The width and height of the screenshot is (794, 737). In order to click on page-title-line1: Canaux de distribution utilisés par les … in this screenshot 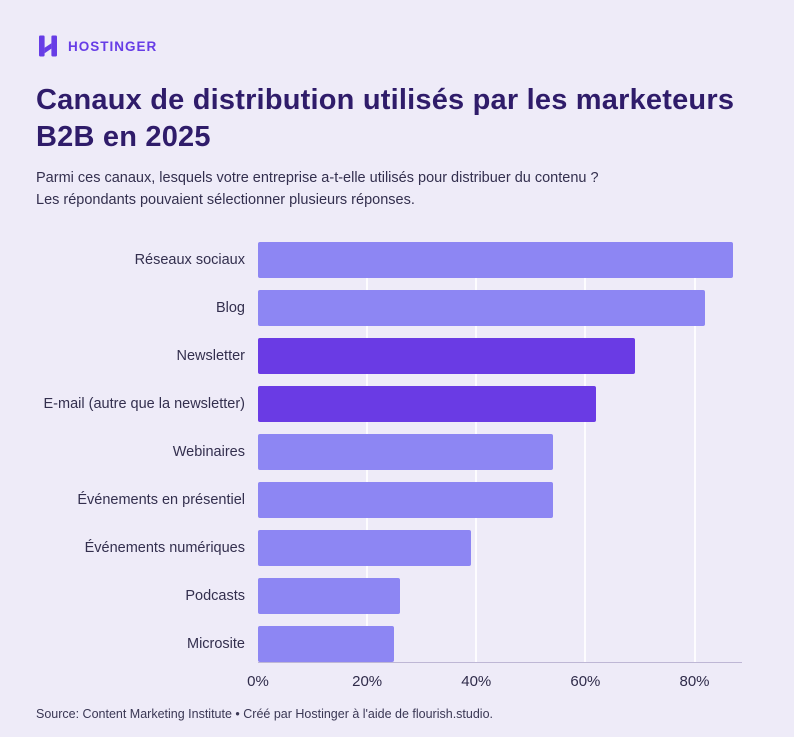, I will do `click(385, 100)`.